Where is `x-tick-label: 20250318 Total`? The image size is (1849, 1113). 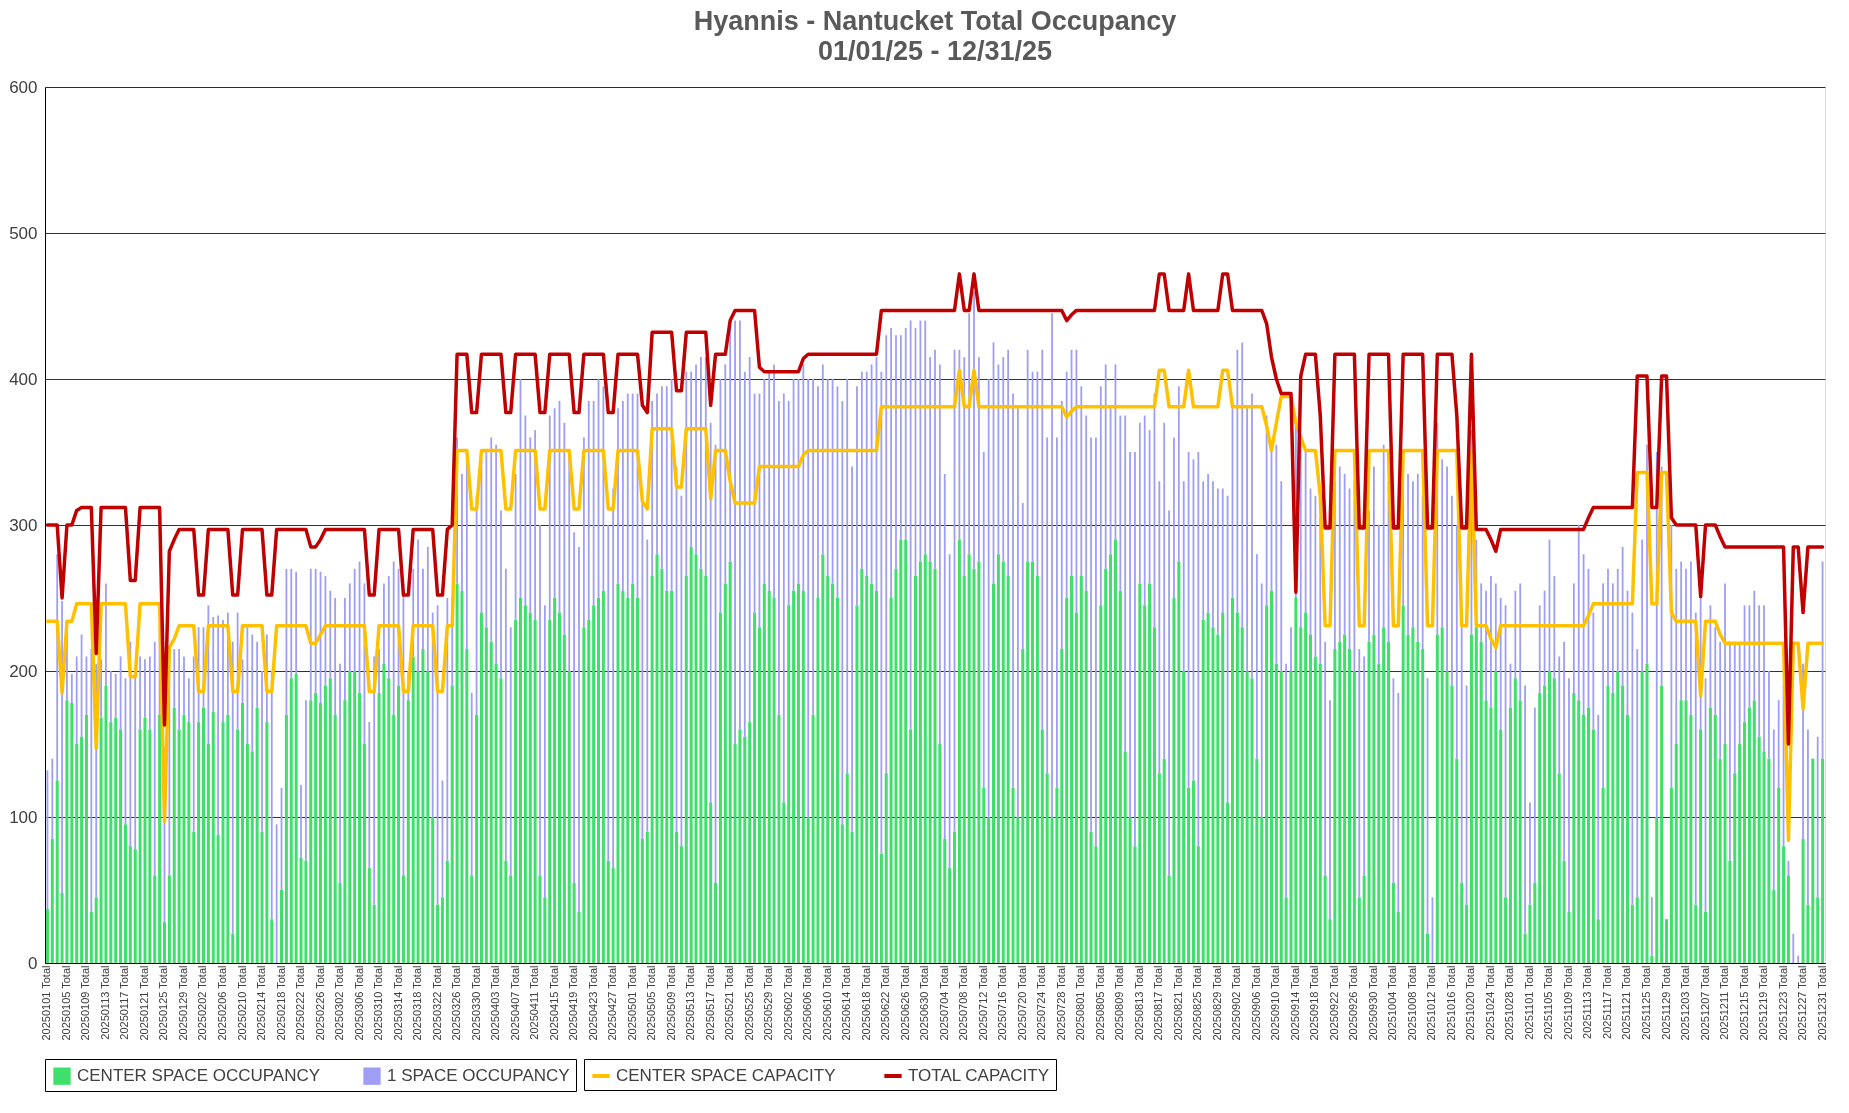
x-tick-label: 20250318 Total is located at coordinates (417, 1003).